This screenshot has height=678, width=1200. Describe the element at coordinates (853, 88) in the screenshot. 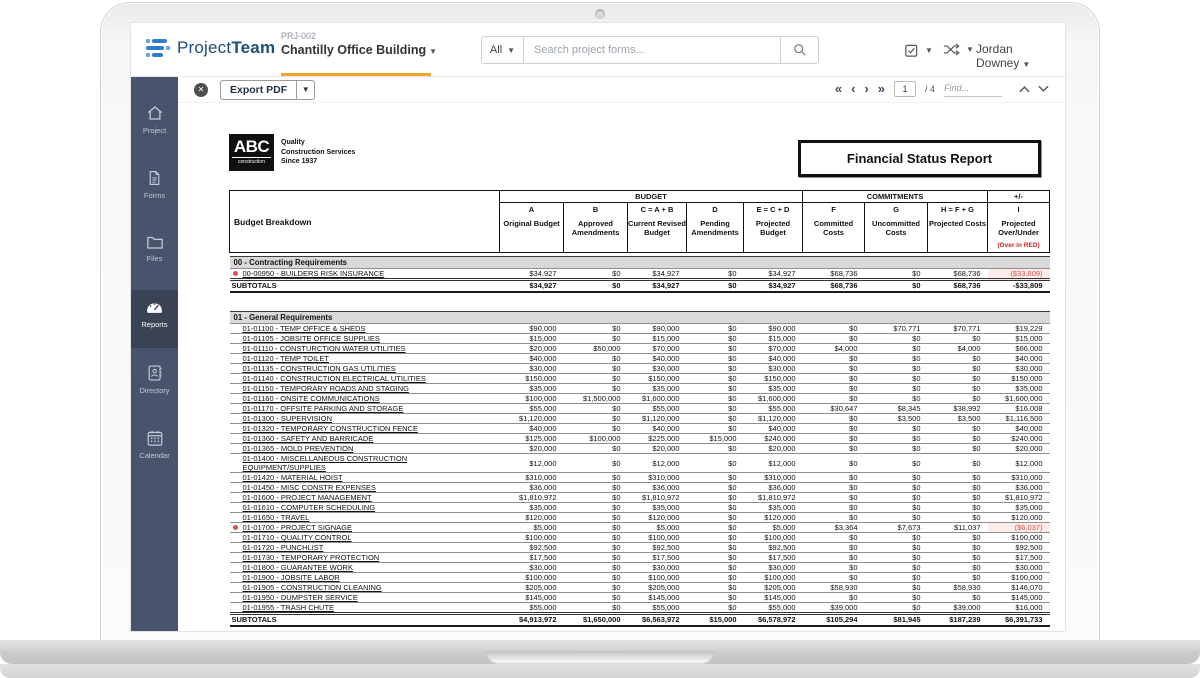

I see `prev-page-button: ‹` at that location.